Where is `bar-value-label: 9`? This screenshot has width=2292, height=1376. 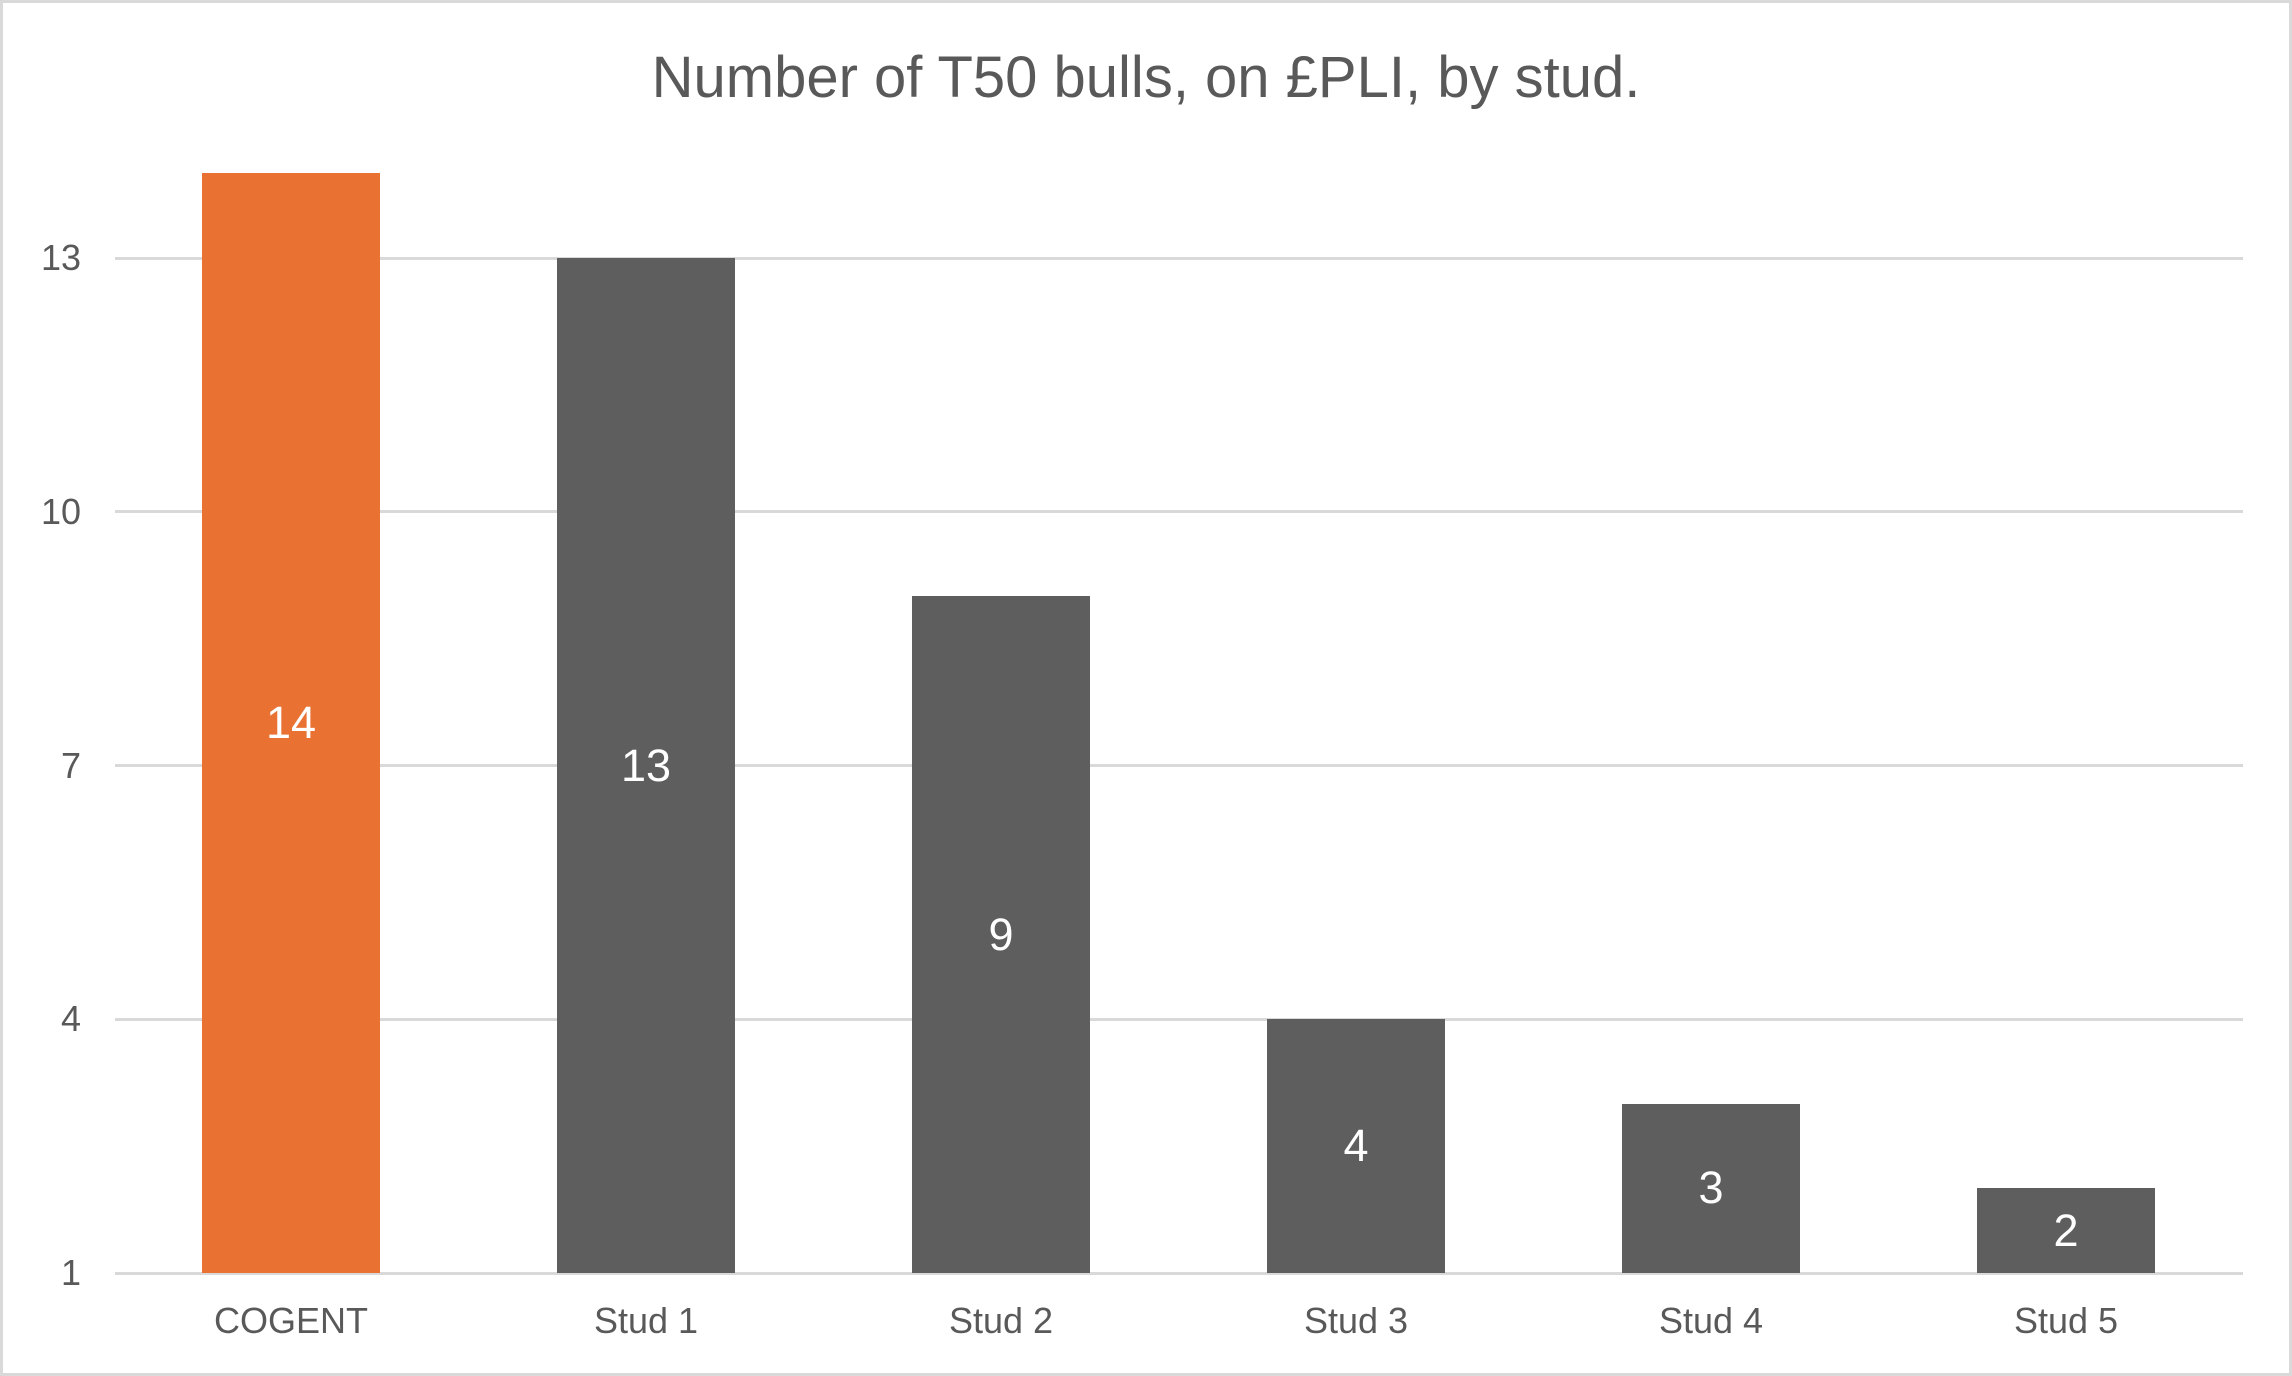 bar-value-label: 9 is located at coordinates (1001, 934).